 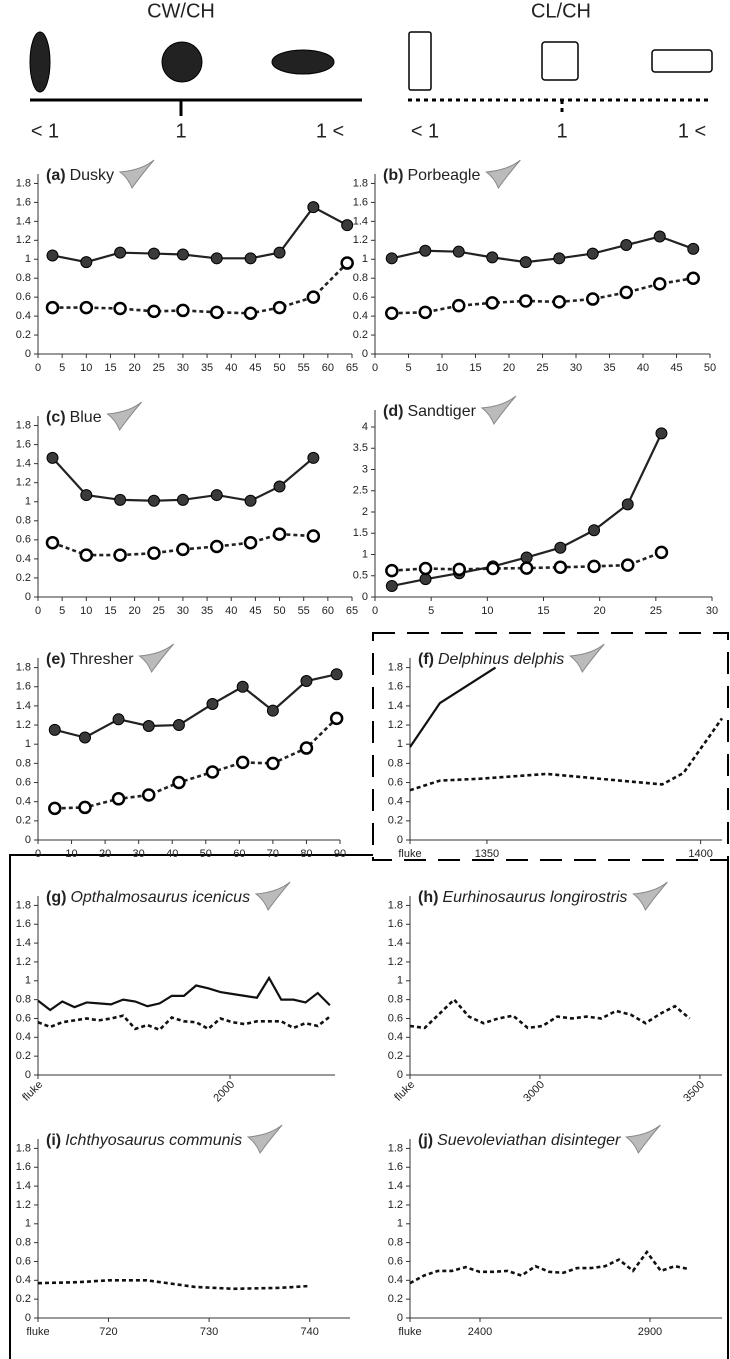 What do you see at coordinates (395, 1205) in the screenshot?
I see `y-tick-label: 1.2` at bounding box center [395, 1205].